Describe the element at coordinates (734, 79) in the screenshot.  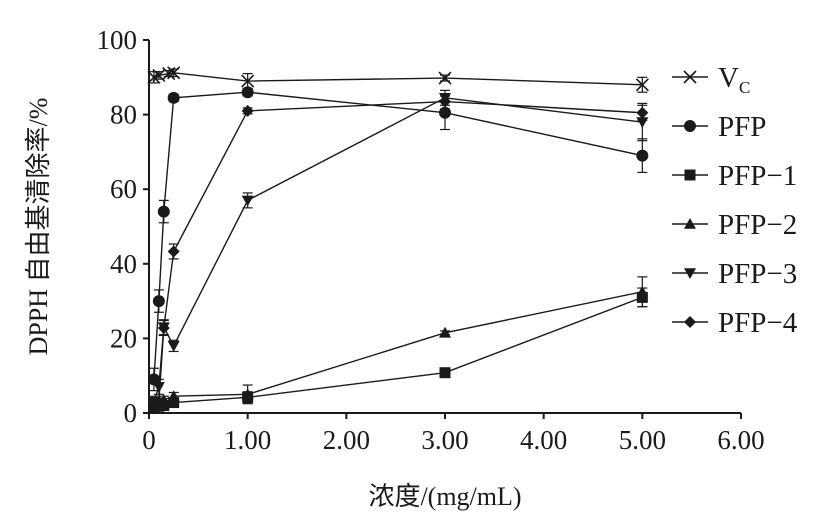
I see `legend-label: VC` at that location.